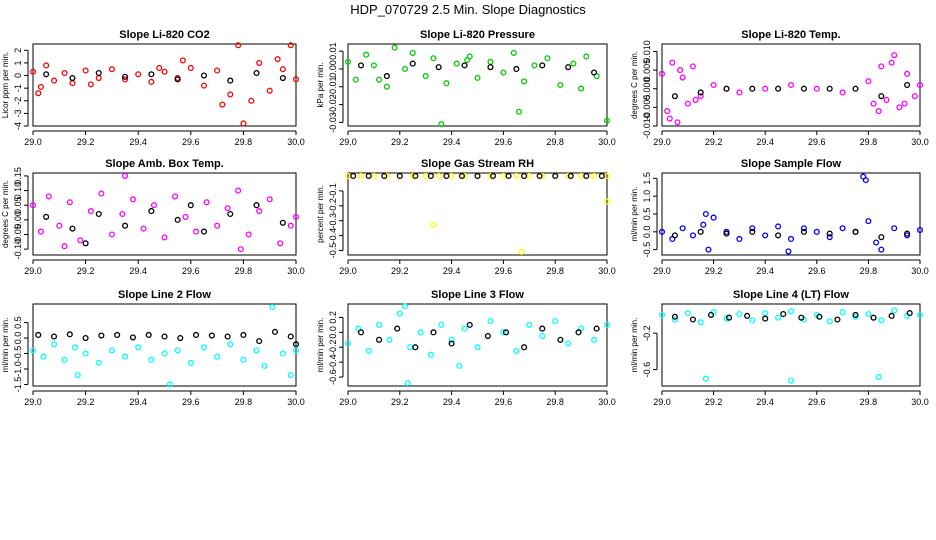 Image resolution: width=936 pixels, height=540 pixels. Describe the element at coordinates (18, 176) in the screenshot. I see `y-tick-label: 0.15` at that location.